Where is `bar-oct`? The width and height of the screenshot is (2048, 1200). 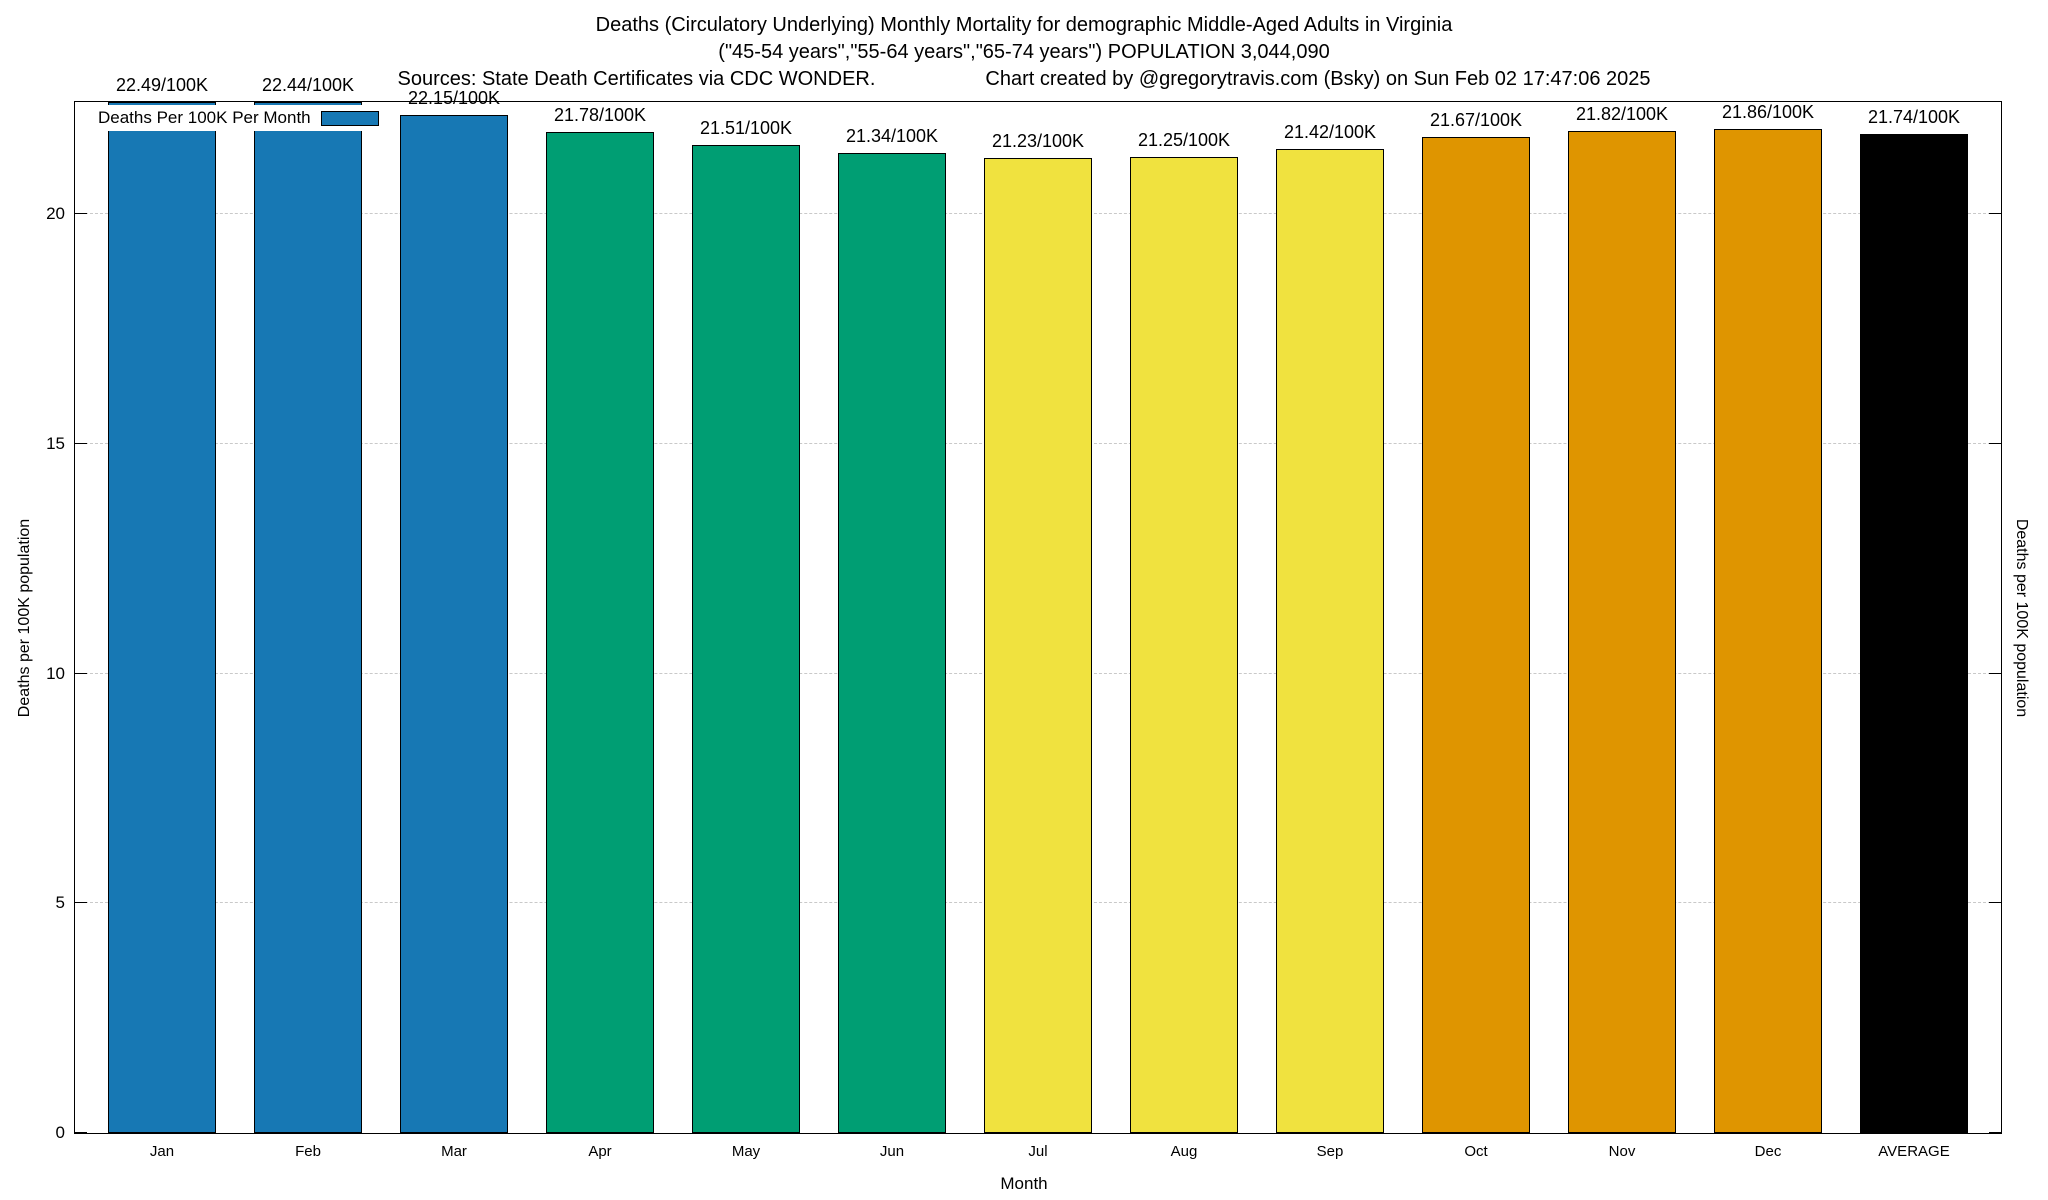
bar-oct is located at coordinates (1476, 635).